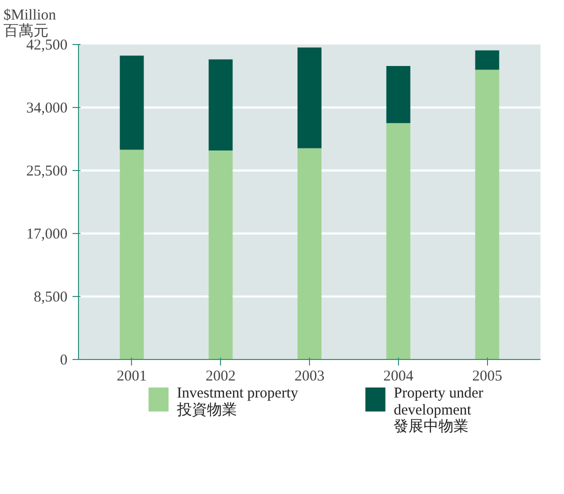  What do you see at coordinates (30, 24) in the screenshot?
I see `y-axis-title: $Million 百萬元` at bounding box center [30, 24].